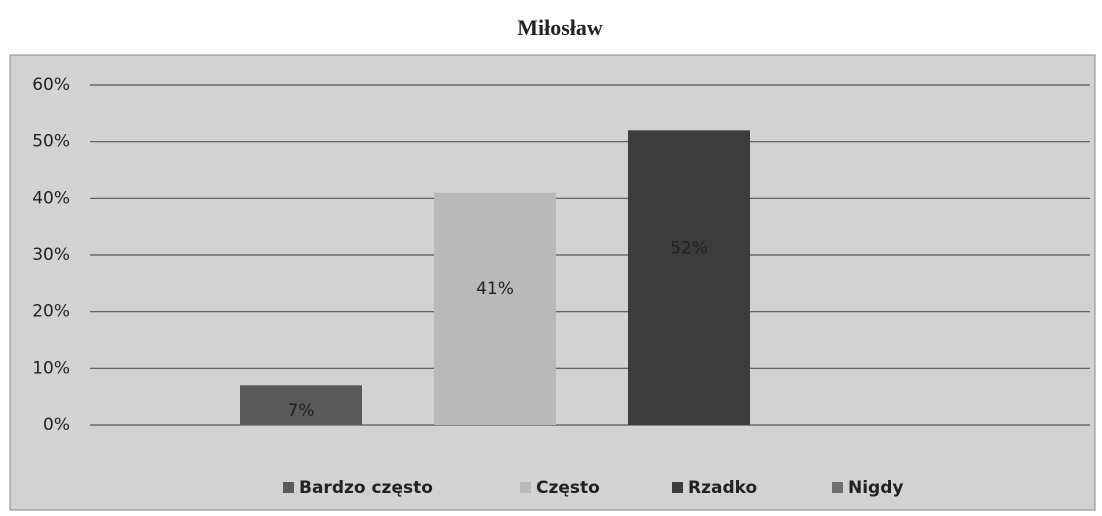  Describe the element at coordinates (722, 488) in the screenshot. I see `legend-label: Rzadko` at that location.